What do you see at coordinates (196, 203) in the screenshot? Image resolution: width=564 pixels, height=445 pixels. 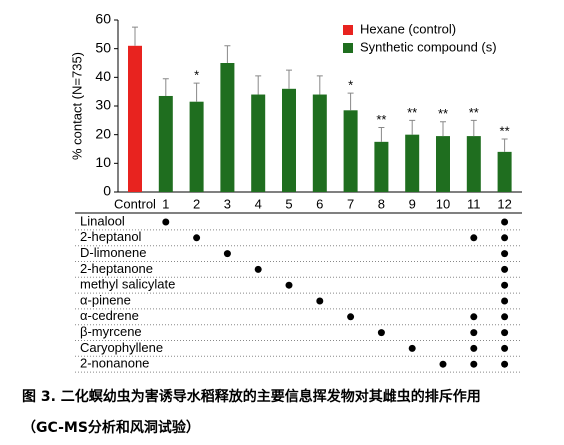 I see `x-tick-label: 2` at bounding box center [196, 203].